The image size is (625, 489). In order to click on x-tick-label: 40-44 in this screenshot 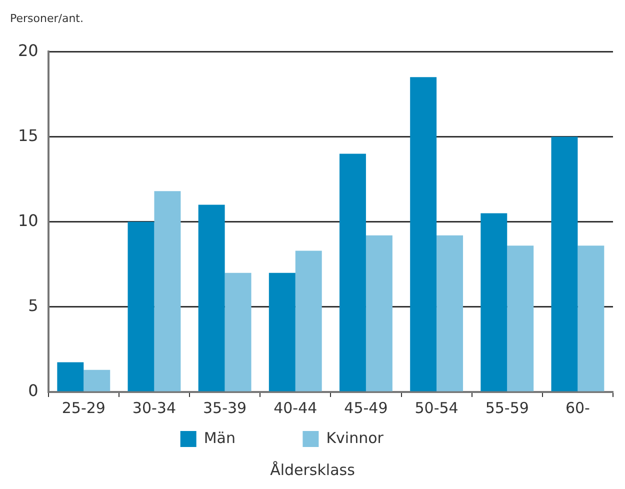, I will do `click(296, 407)`.